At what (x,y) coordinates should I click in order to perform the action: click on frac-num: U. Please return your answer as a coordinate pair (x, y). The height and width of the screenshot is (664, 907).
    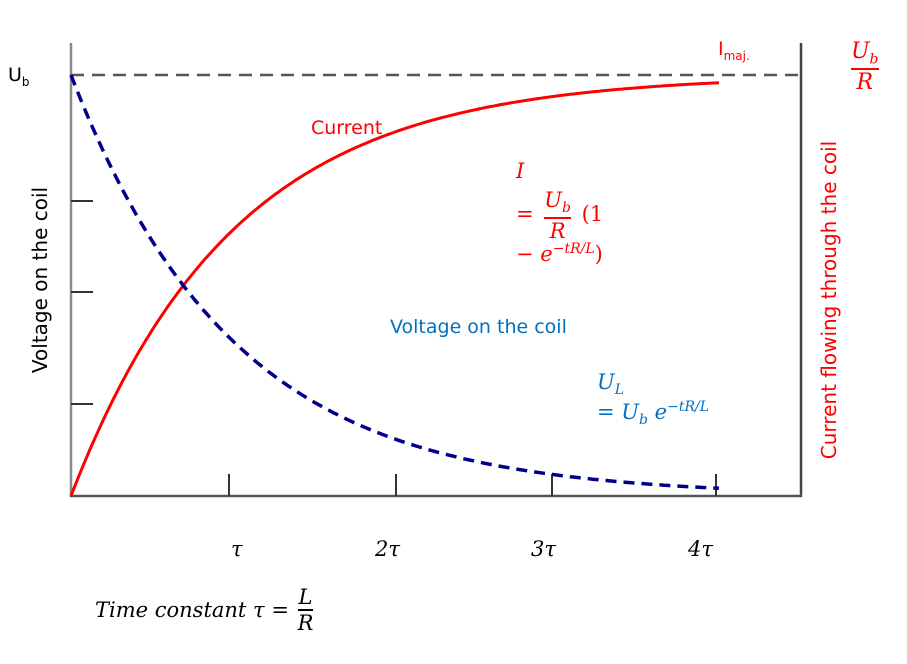
    Looking at the image, I should click on (860, 51).